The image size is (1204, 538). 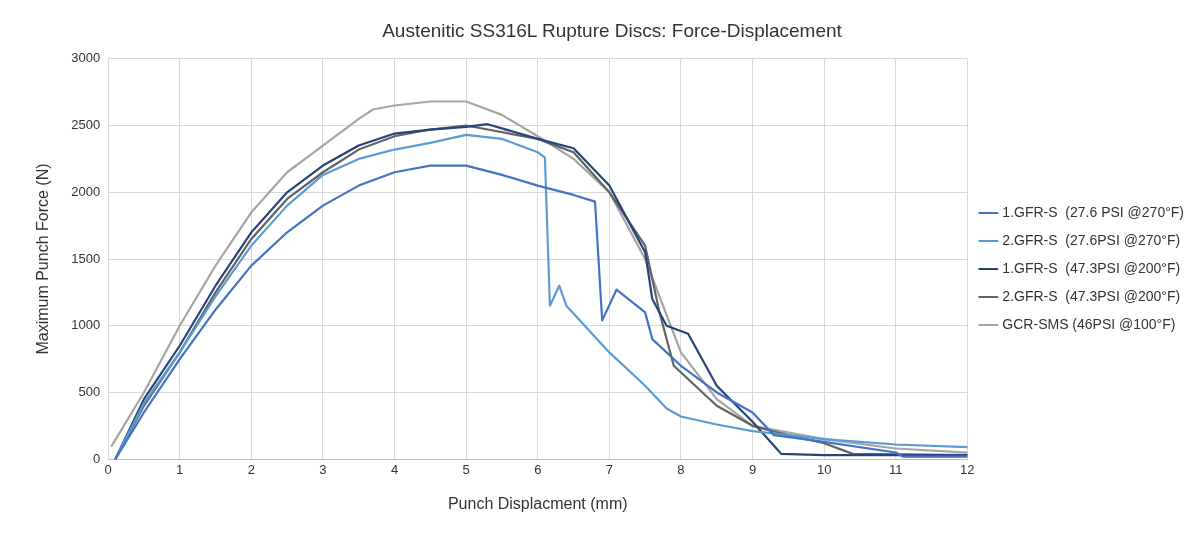 What do you see at coordinates (43, 259) in the screenshot?
I see `y-axis-title: Maximum Punch Force (N)` at bounding box center [43, 259].